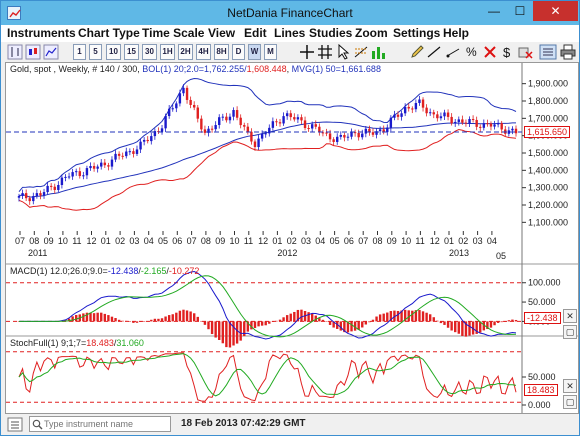 The height and width of the screenshot is (436, 580). What do you see at coordinates (570, 386) in the screenshot?
I see `stoch-pane-close-button: ✕` at bounding box center [570, 386].